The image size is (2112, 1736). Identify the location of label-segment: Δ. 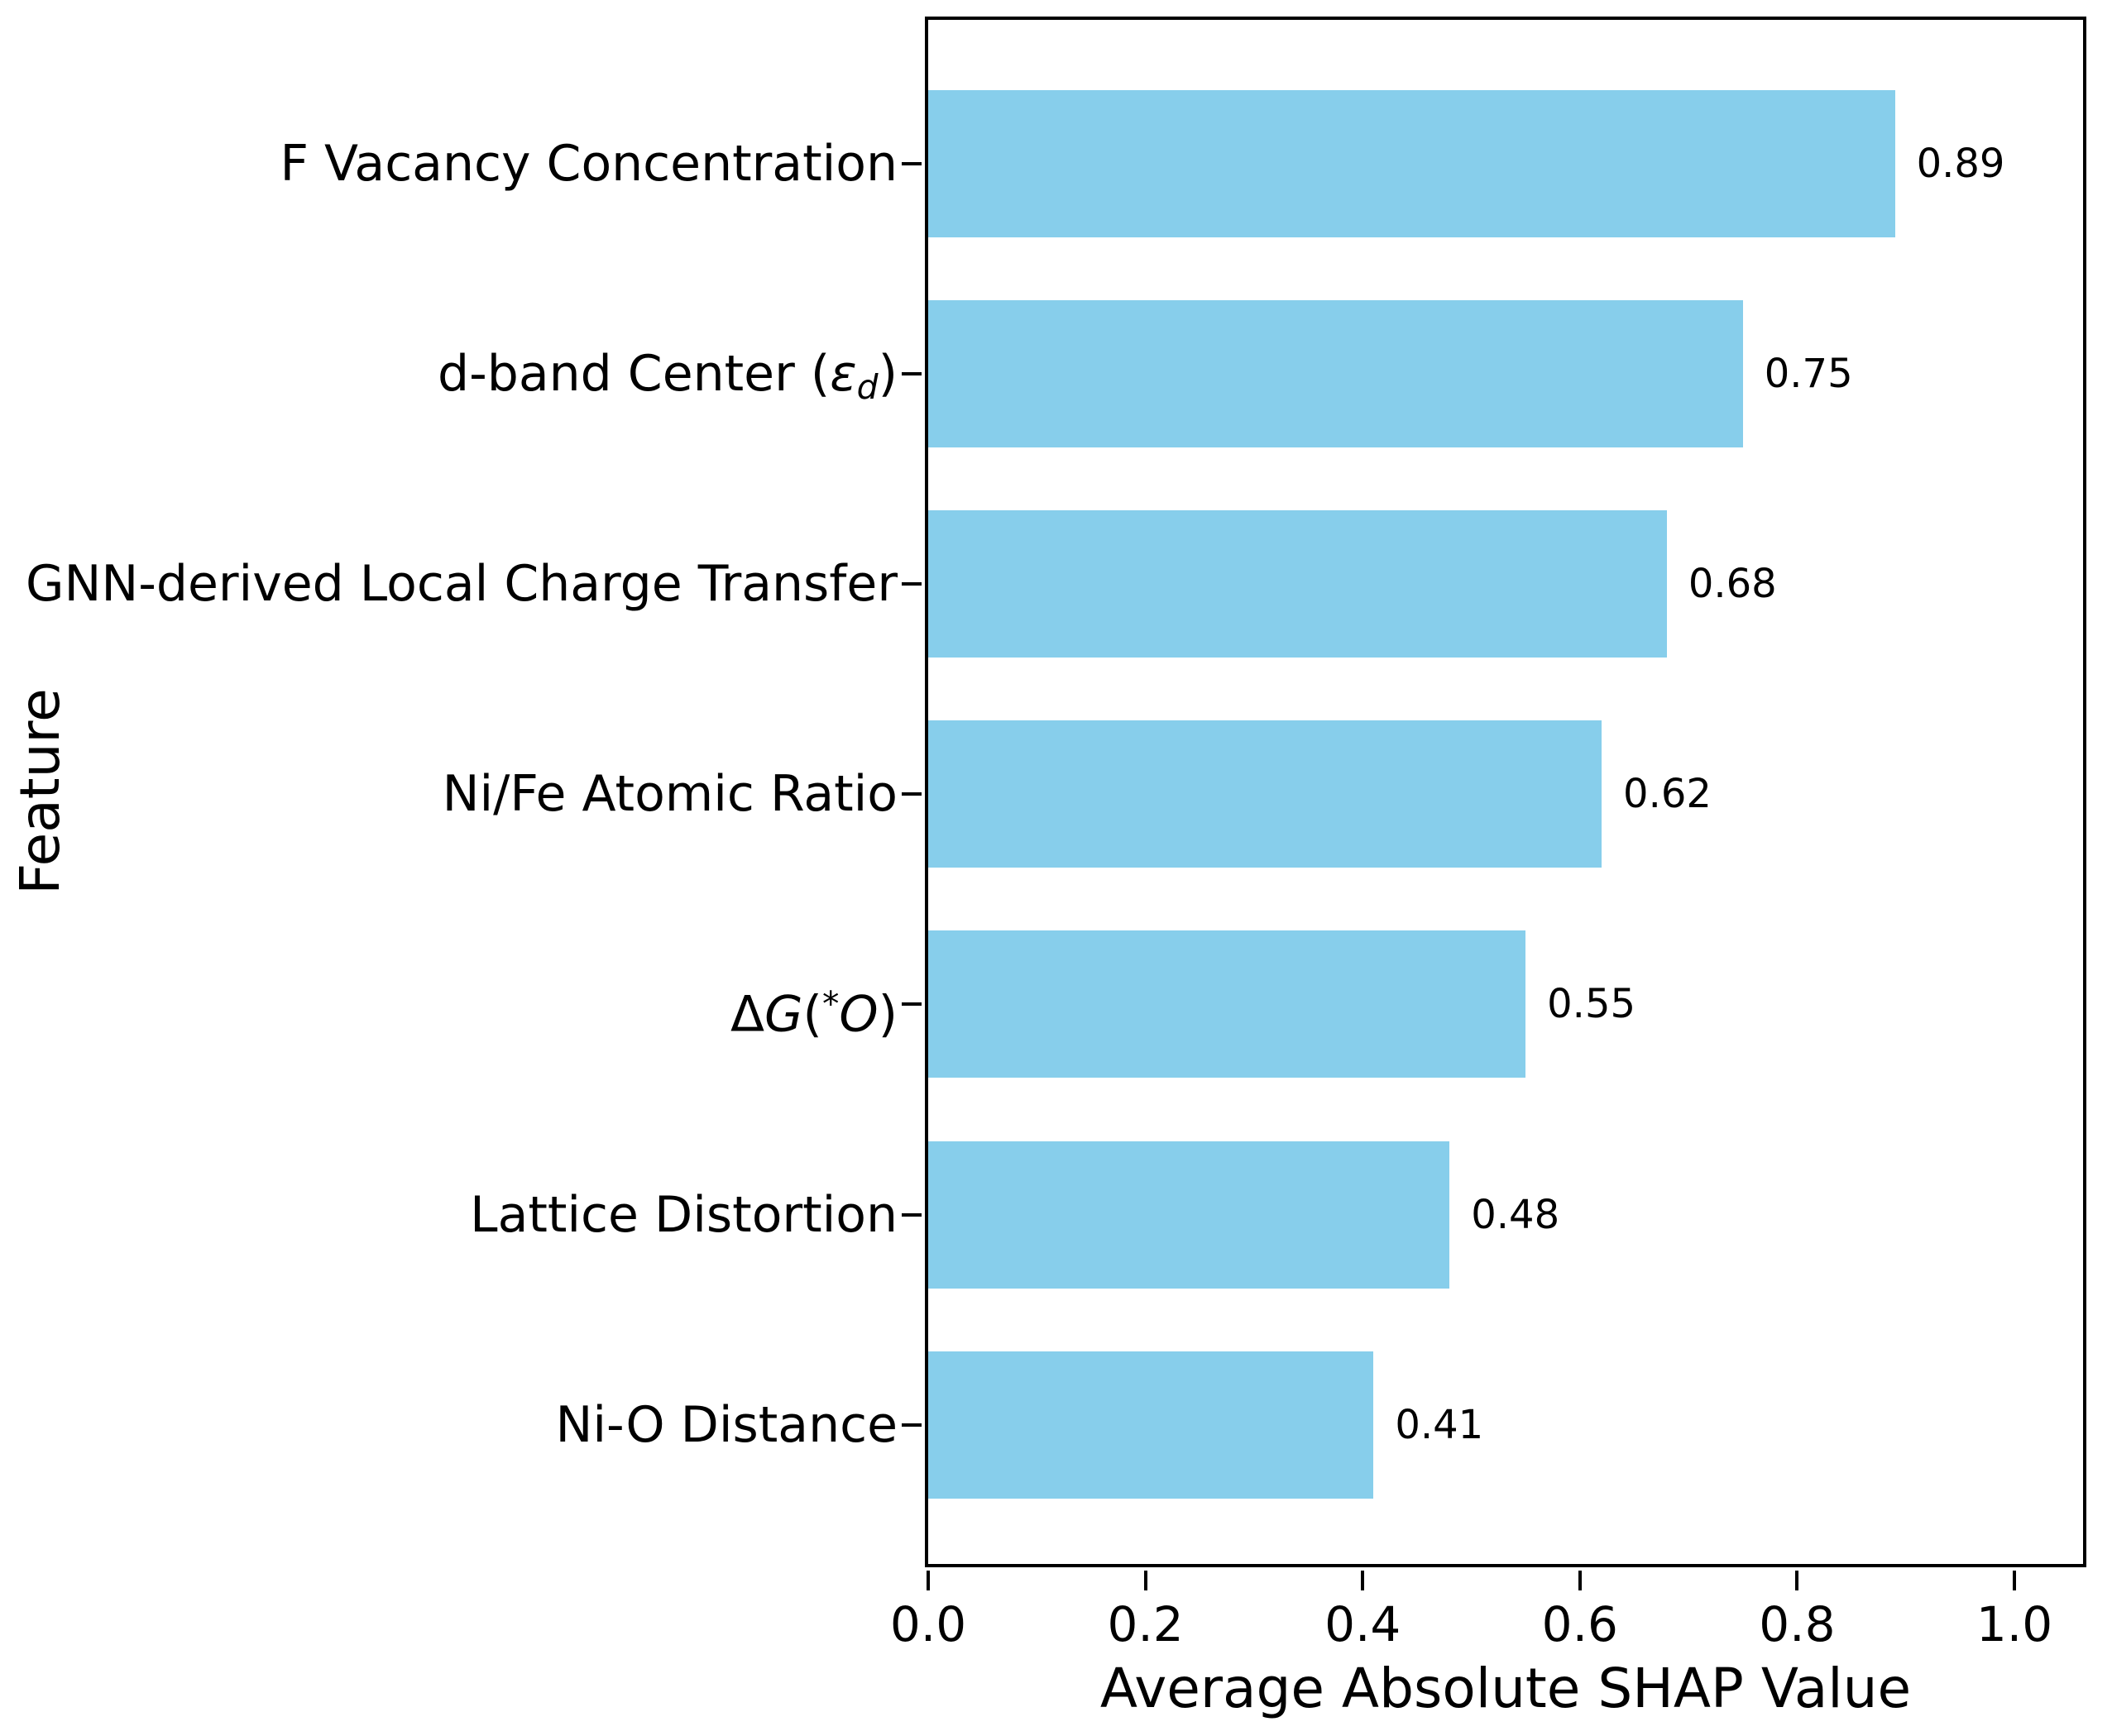
(747, 1014).